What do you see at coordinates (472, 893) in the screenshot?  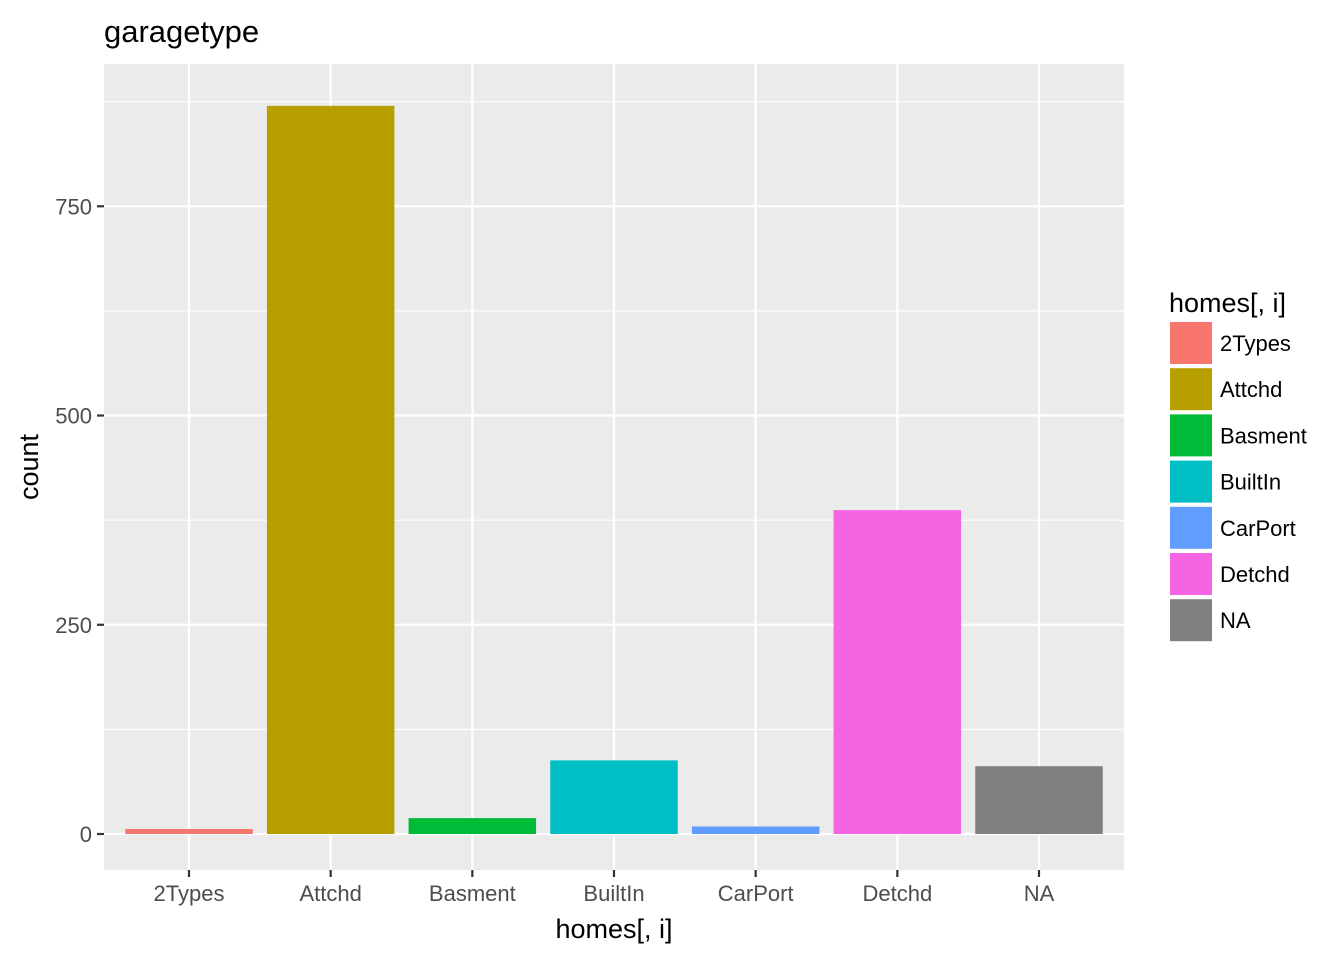 I see `x-tick-label: Basment` at bounding box center [472, 893].